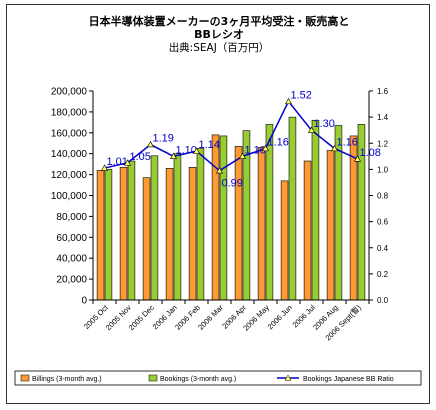 Image resolution: width=436 pixels, height=410 pixels. Describe the element at coordinates (383, 143) in the screenshot. I see `y2-axis-tick-label: 1.2` at that location.